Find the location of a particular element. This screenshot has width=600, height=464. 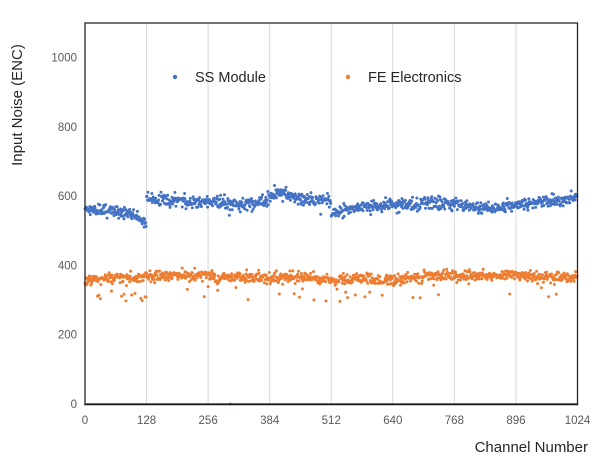

legend-label-ss-module: SS Module is located at coordinates (230, 78).